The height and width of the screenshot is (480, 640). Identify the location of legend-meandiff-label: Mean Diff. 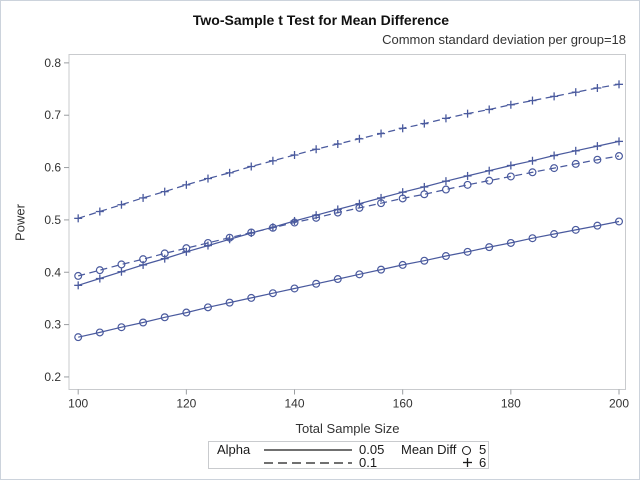
(429, 449).